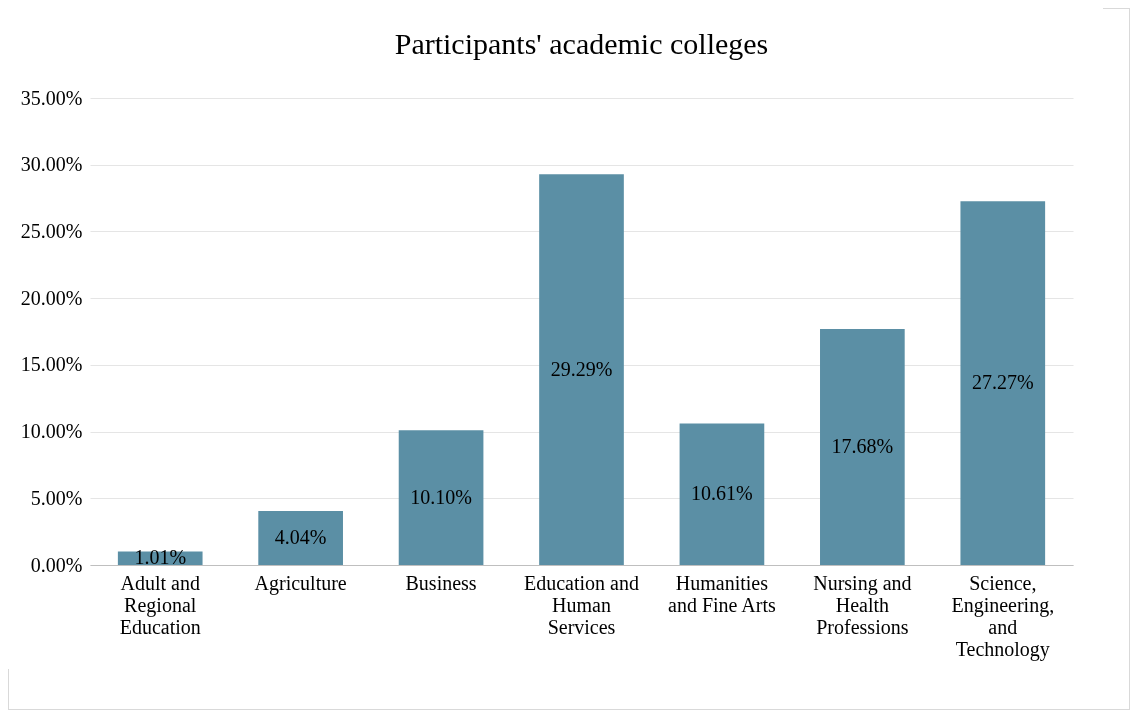  Describe the element at coordinates (862, 604) in the screenshot. I see `x-tick-label: Nursing and Health Professions` at that location.